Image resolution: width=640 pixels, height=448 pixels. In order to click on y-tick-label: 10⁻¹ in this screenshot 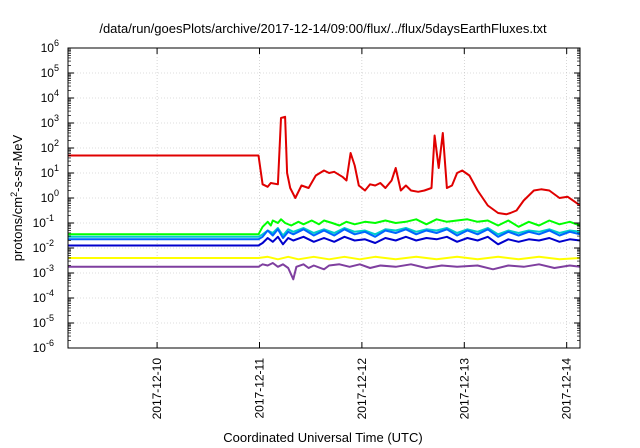, I will do `click(43, 221)`.